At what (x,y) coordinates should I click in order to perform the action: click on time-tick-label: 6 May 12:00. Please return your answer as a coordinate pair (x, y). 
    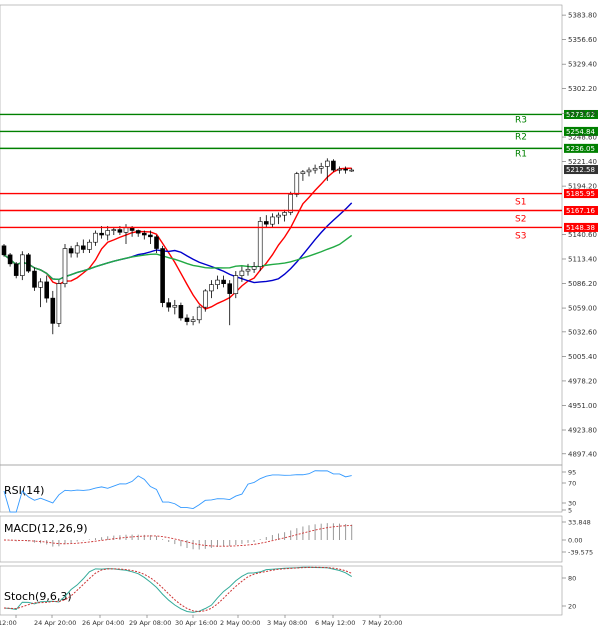
    Looking at the image, I should click on (335, 623).